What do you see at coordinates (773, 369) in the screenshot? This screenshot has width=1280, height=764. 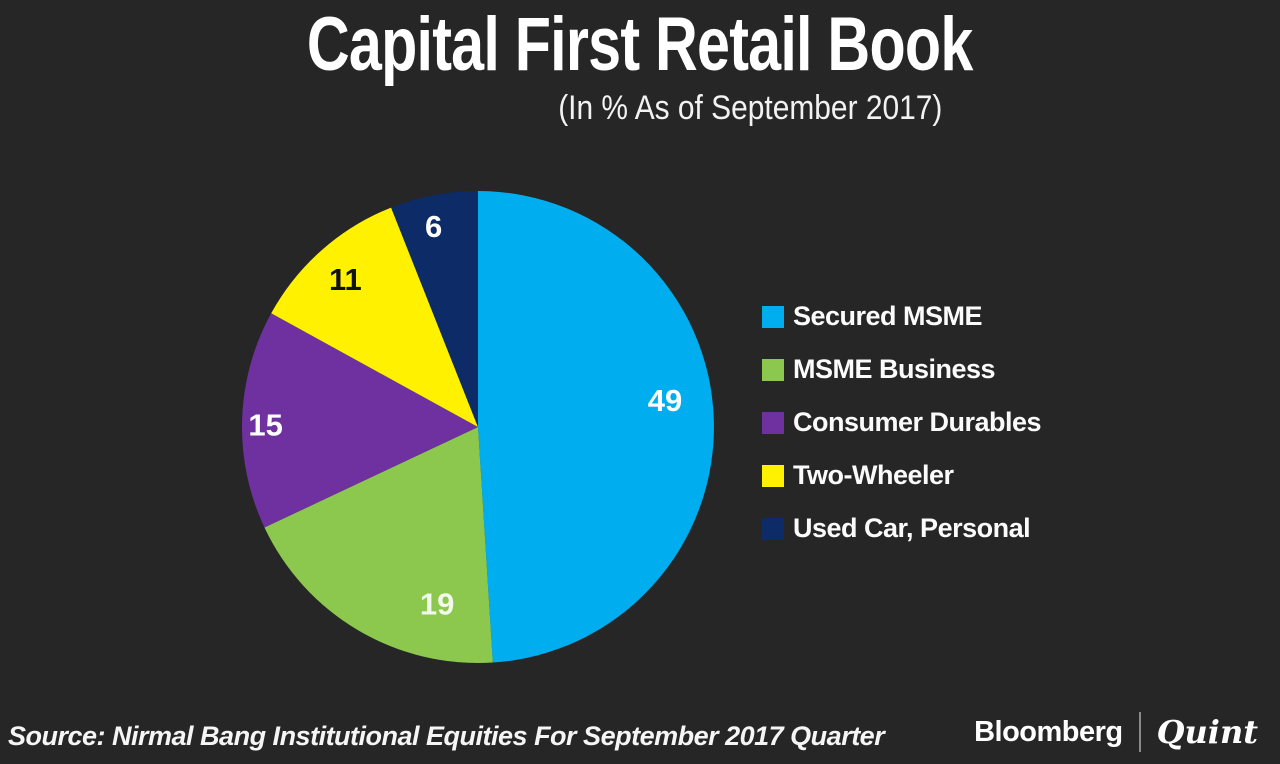 I see `legend-swatch-msme-business` at bounding box center [773, 369].